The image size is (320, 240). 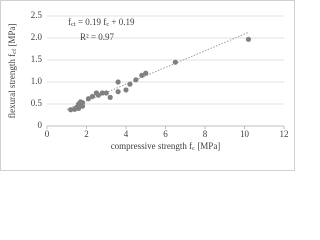 I want to click on y-axis-label-part: cf, so click(x=14, y=51).